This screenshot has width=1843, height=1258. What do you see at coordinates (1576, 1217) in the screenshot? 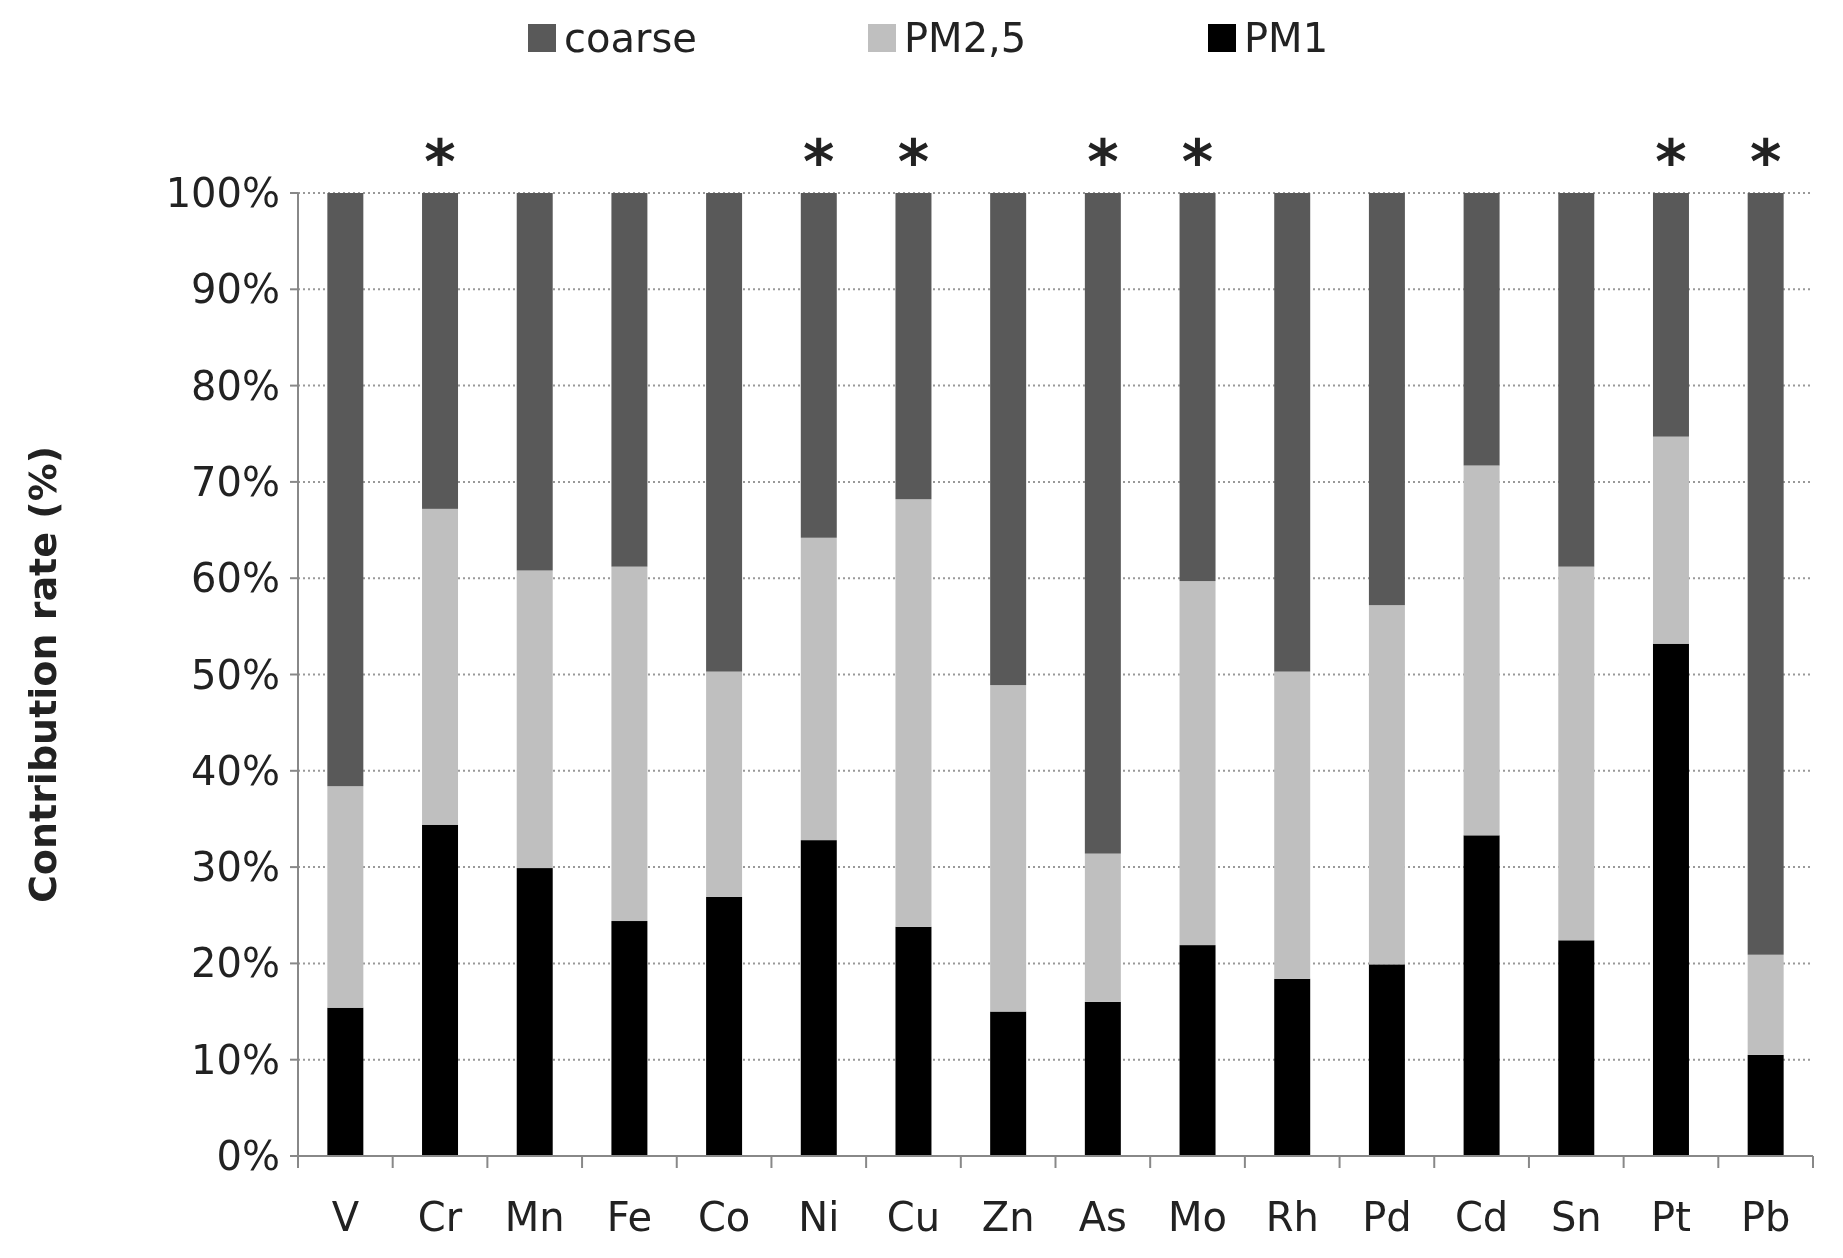
I see `x-tick-label: Sn` at bounding box center [1576, 1217].